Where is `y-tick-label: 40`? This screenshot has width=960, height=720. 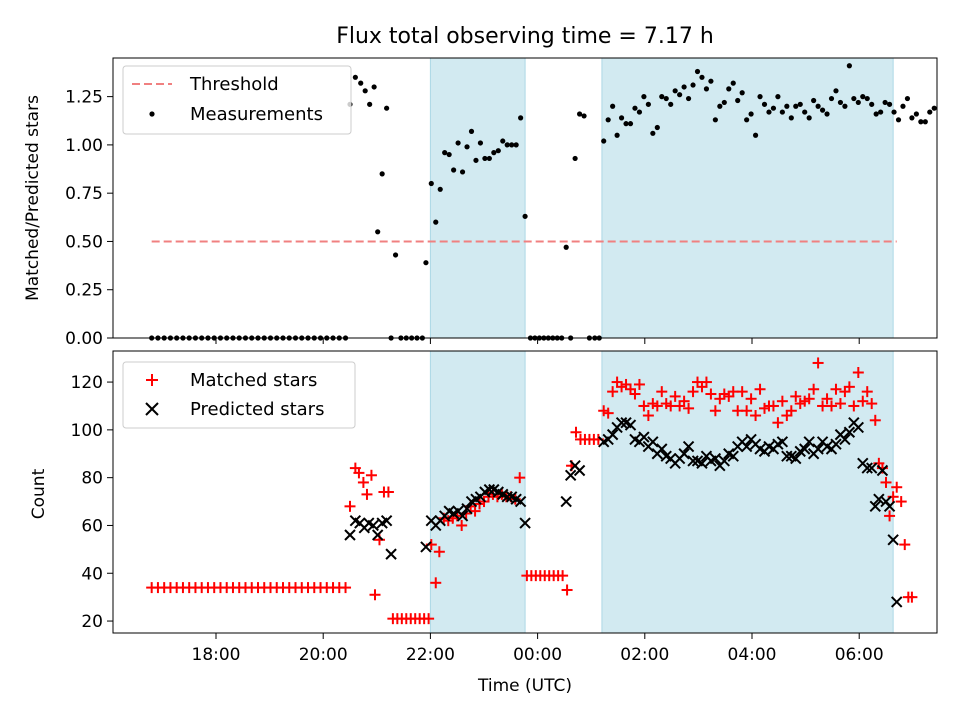
y-tick-label: 40 is located at coordinates (92, 574).